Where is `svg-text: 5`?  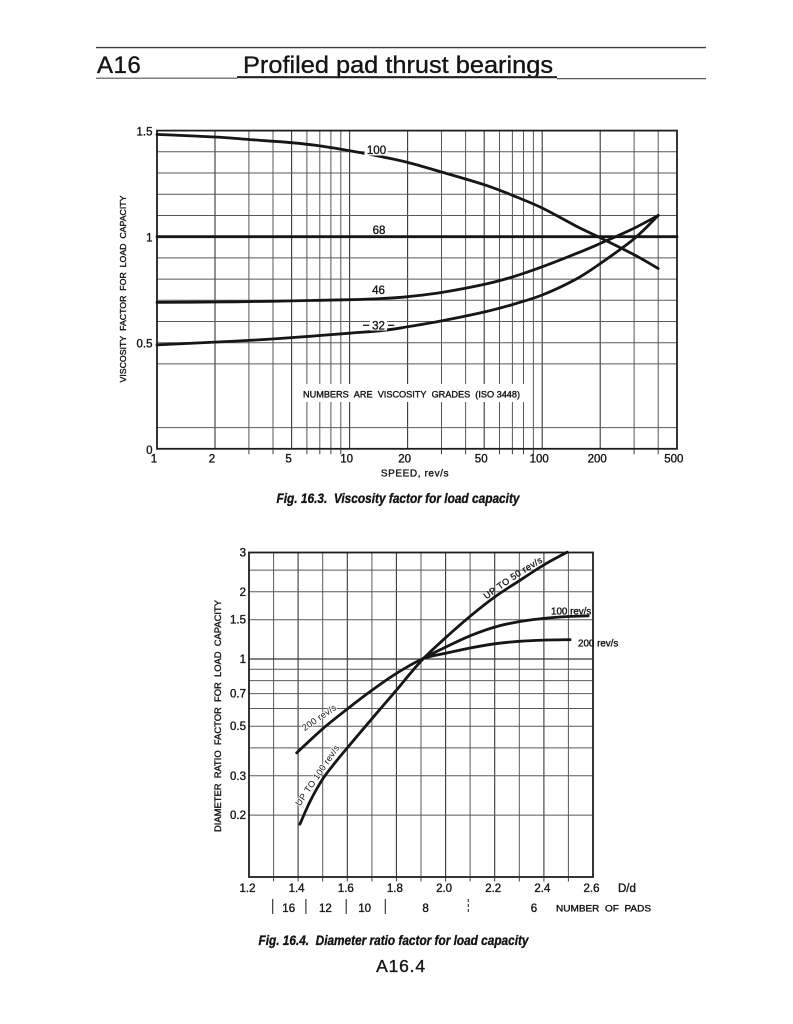
svg-text: 5 is located at coordinates (288, 460).